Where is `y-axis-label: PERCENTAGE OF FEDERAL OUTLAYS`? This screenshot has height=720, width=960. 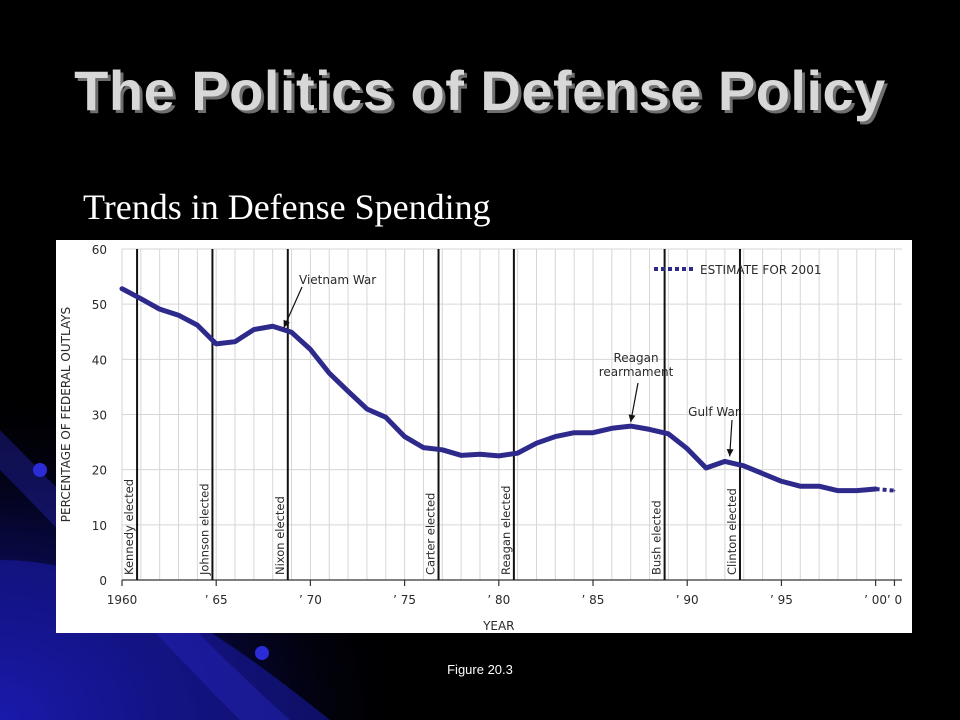 y-axis-label: PERCENTAGE OF FEDERAL OUTLAYS is located at coordinates (66, 414).